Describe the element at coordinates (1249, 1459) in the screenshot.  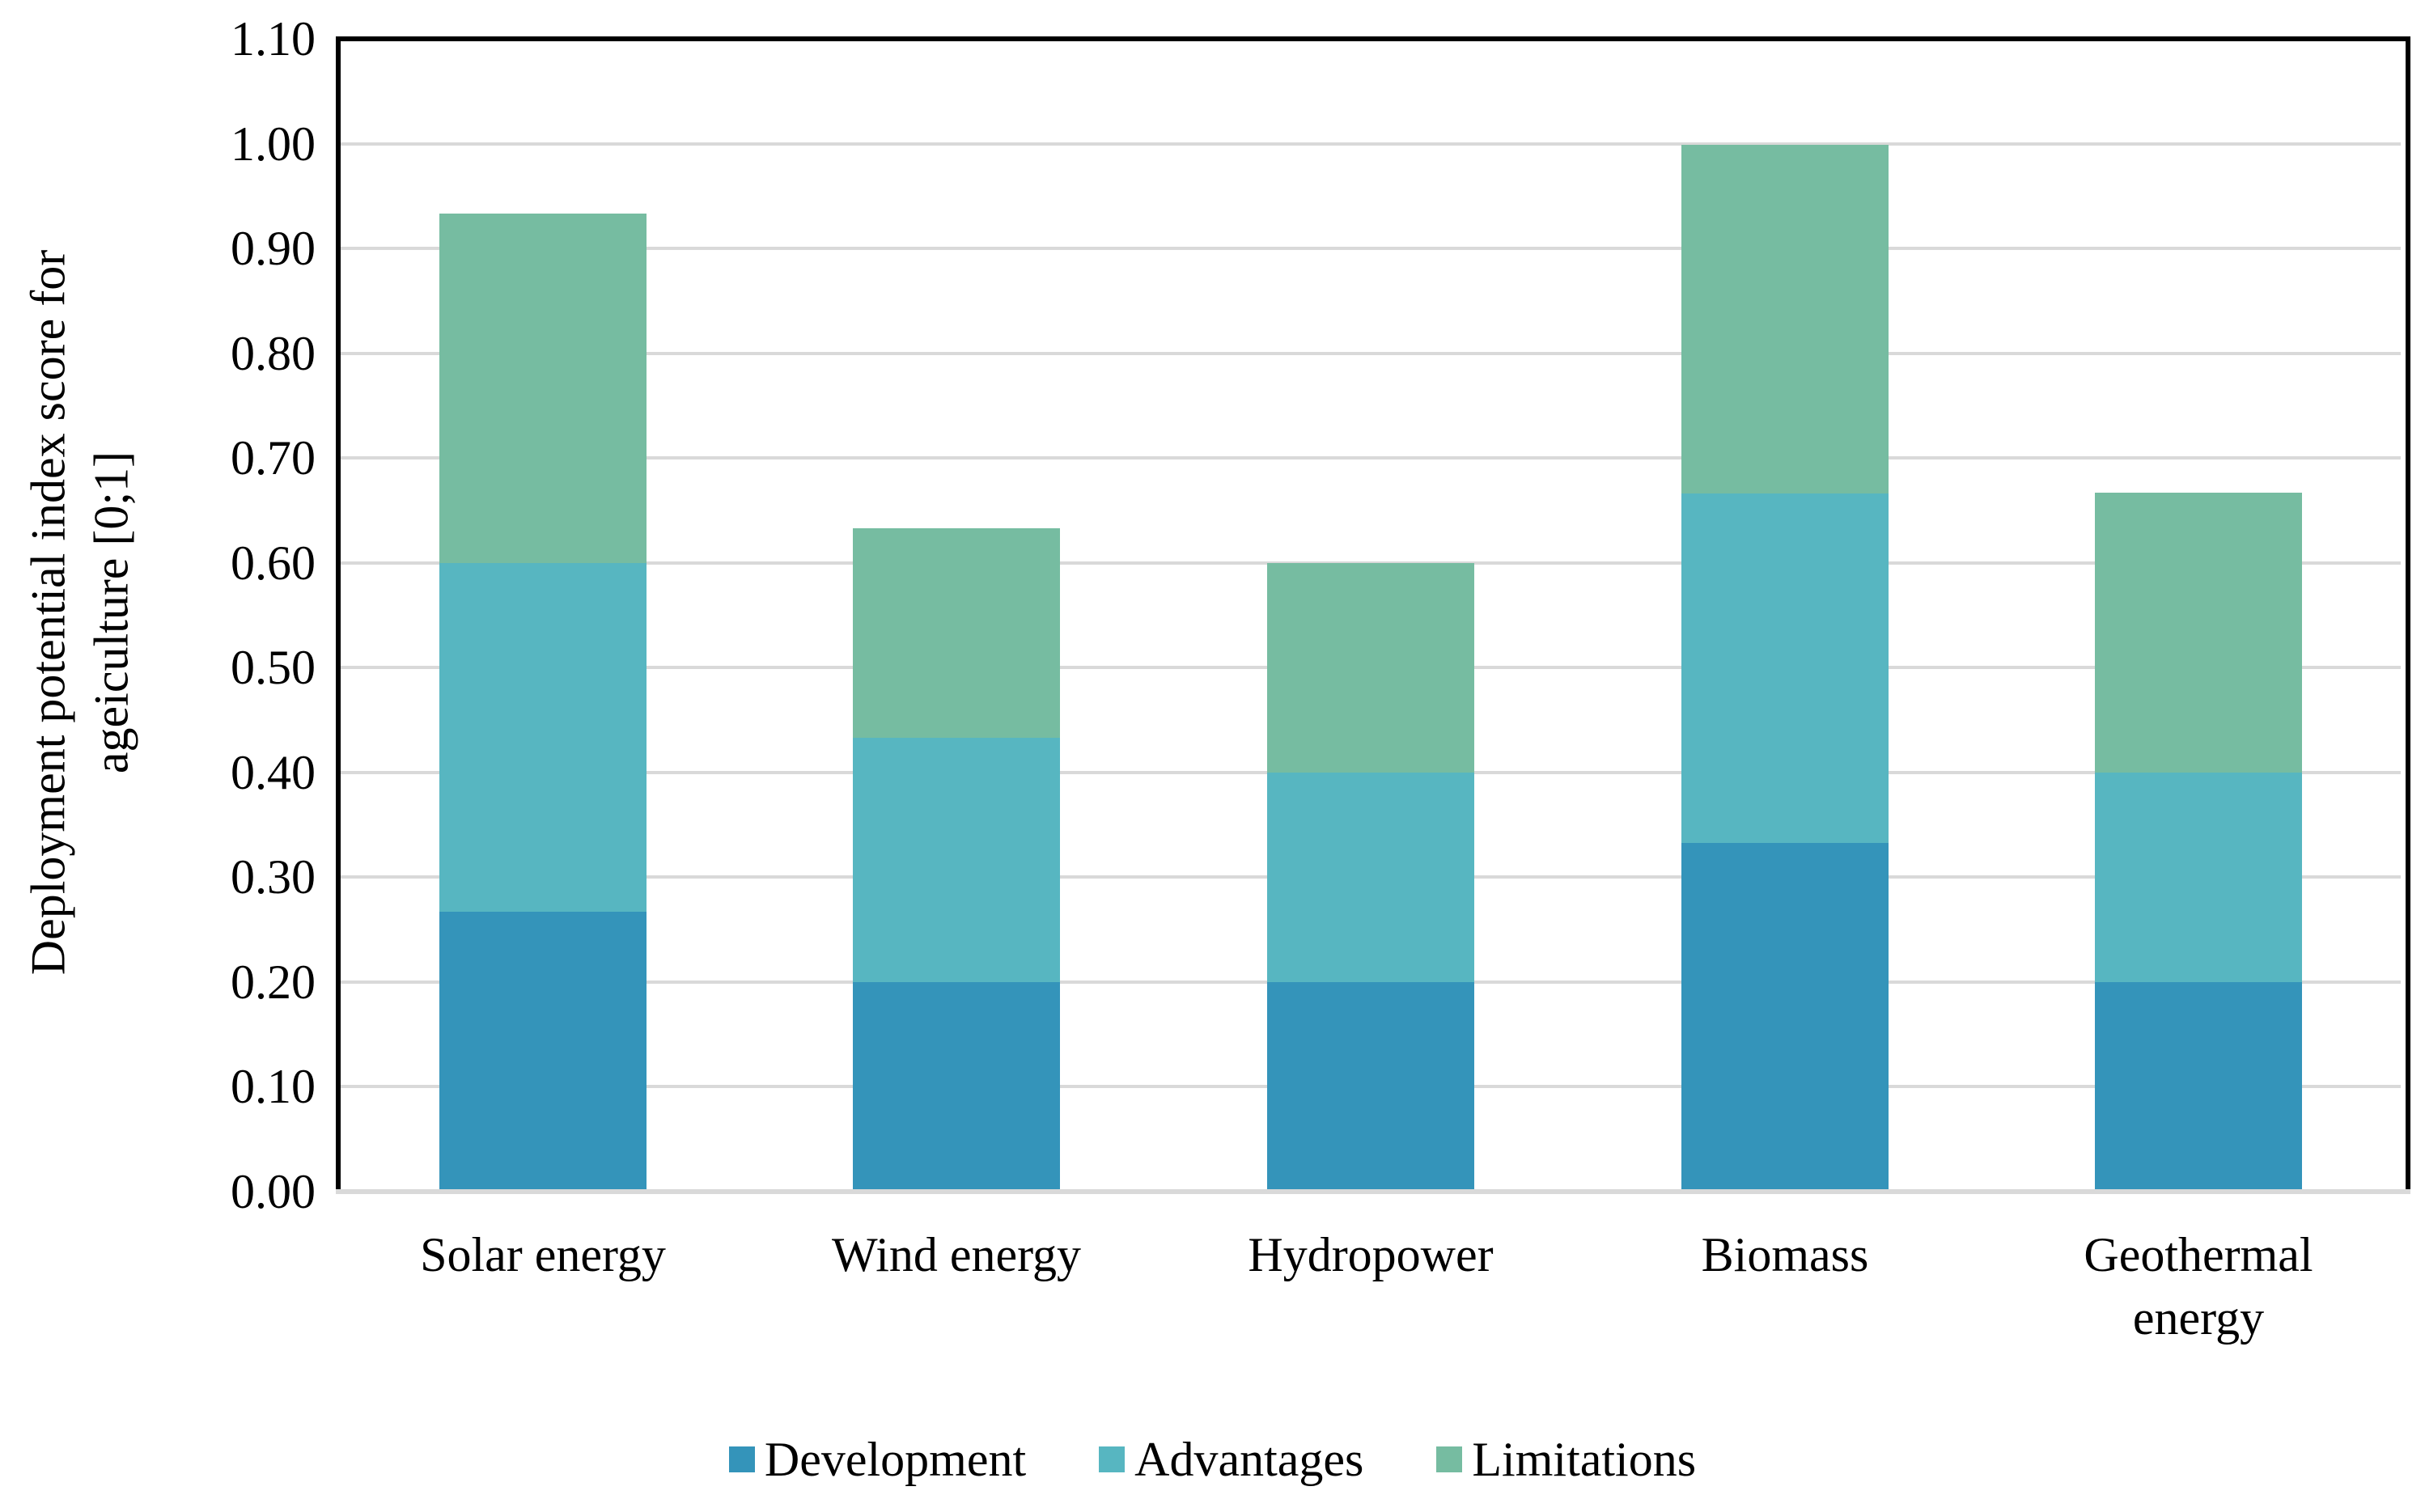
I see `legend-label: Advantages` at that location.